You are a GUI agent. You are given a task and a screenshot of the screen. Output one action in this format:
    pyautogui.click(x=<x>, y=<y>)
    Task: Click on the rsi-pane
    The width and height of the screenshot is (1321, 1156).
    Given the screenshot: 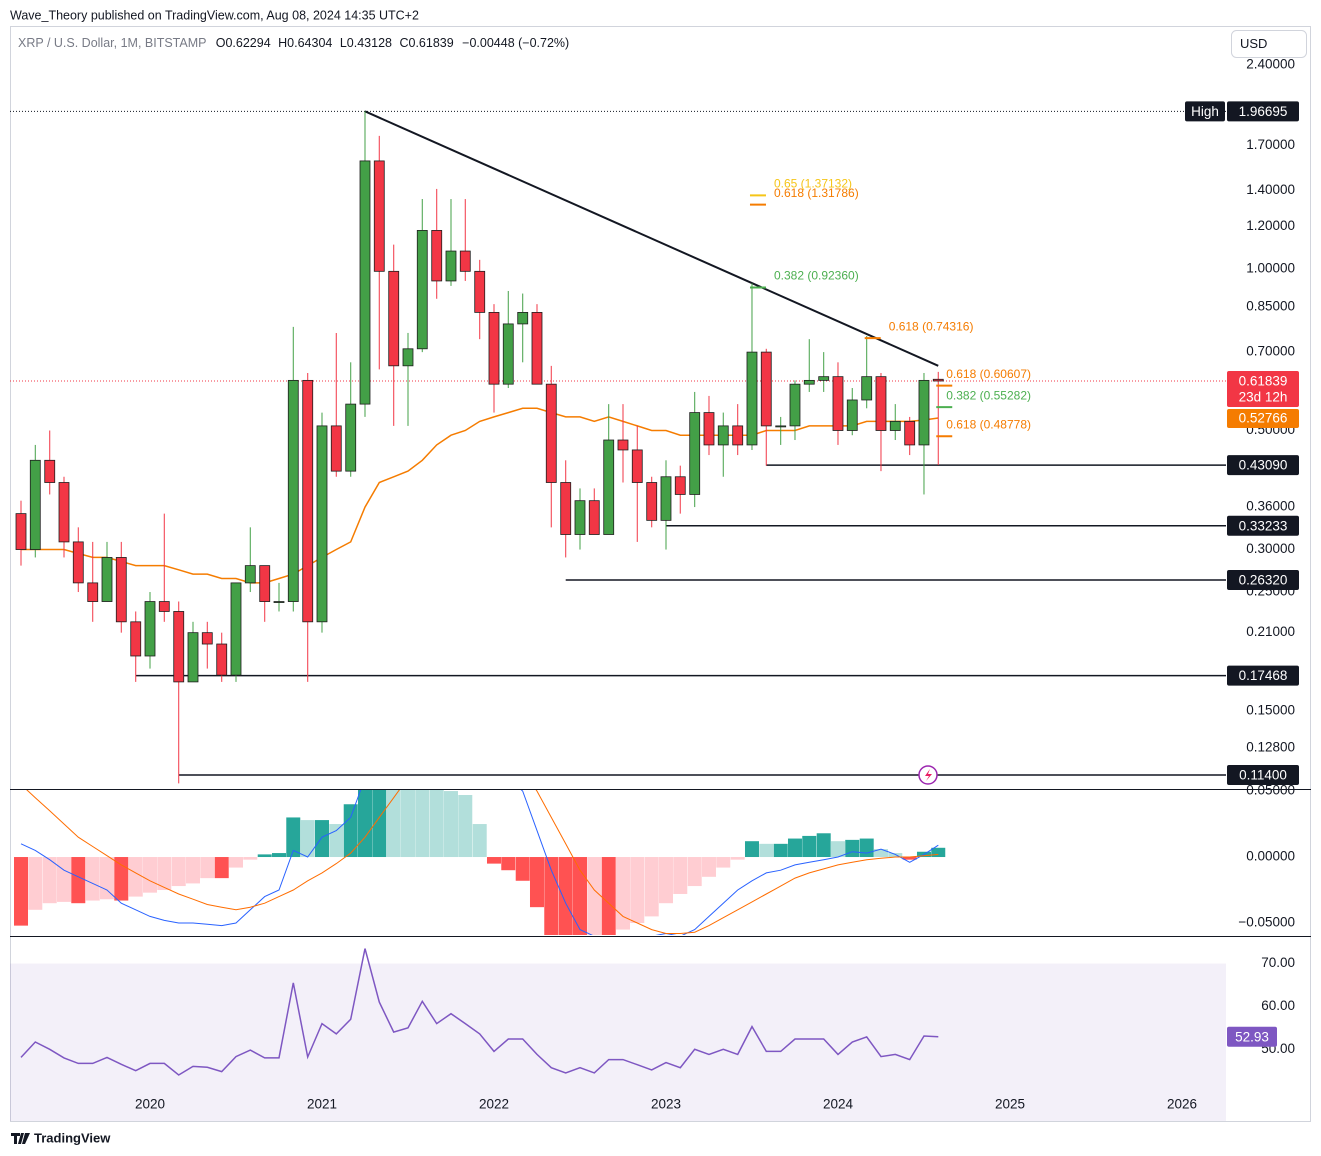 What is the action you would take?
    pyautogui.click(x=618, y=1034)
    